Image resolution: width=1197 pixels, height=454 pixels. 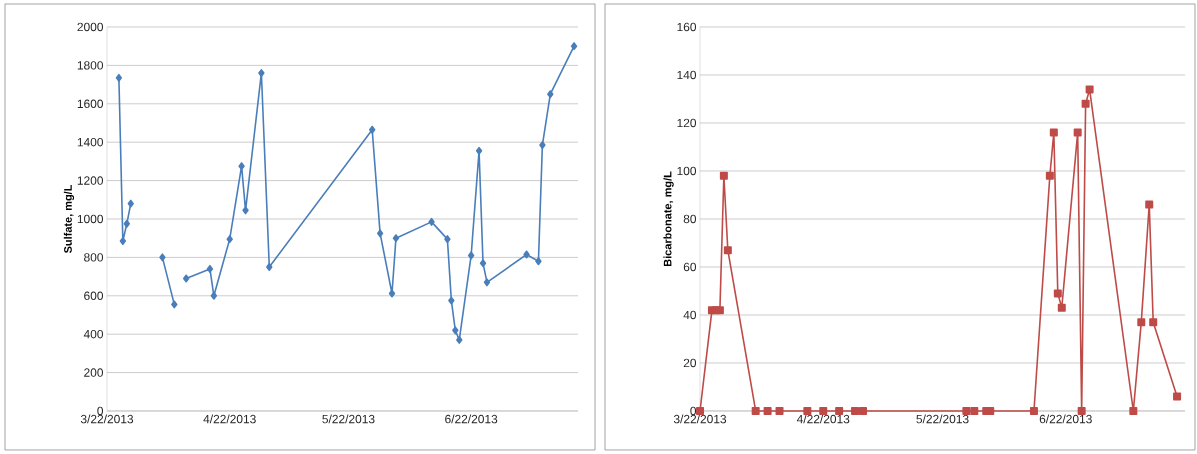 What do you see at coordinates (687, 75) in the screenshot?
I see `y-tick-label: 140` at bounding box center [687, 75].